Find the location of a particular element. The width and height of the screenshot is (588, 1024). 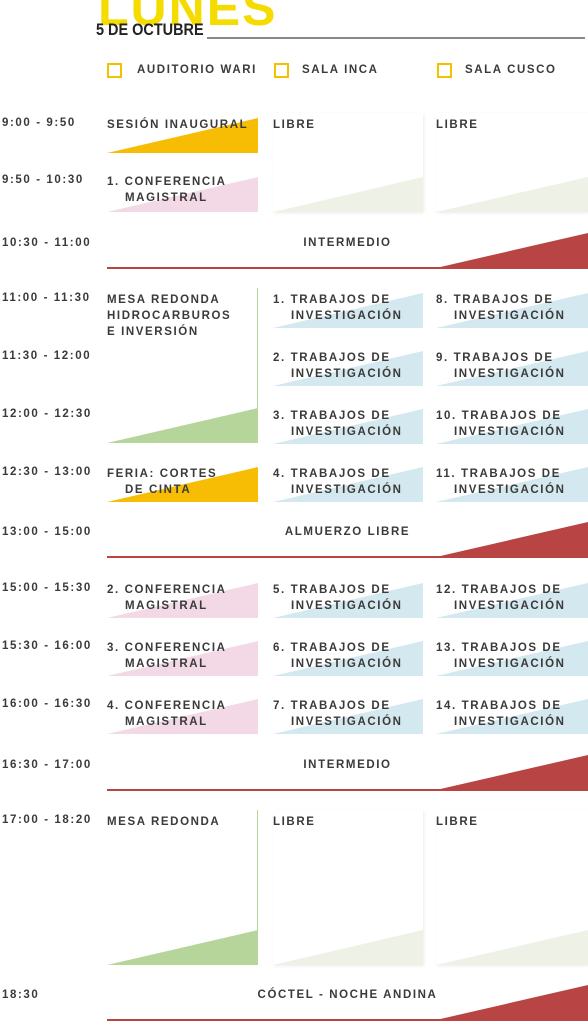

time-label: 15:00 - 15:30 is located at coordinates (47, 588).